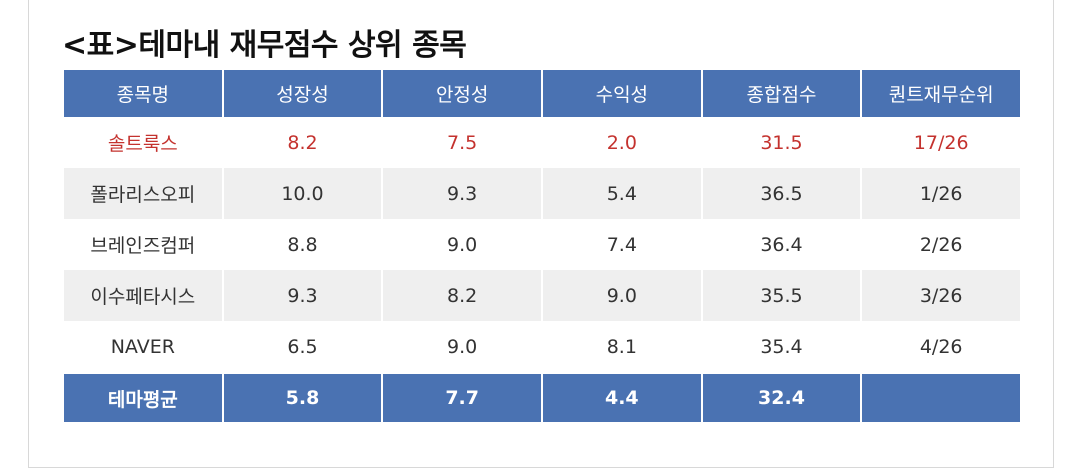 The width and height of the screenshot is (1079, 468). What do you see at coordinates (143, 93) in the screenshot?
I see `header-cell: 종목명` at bounding box center [143, 93].